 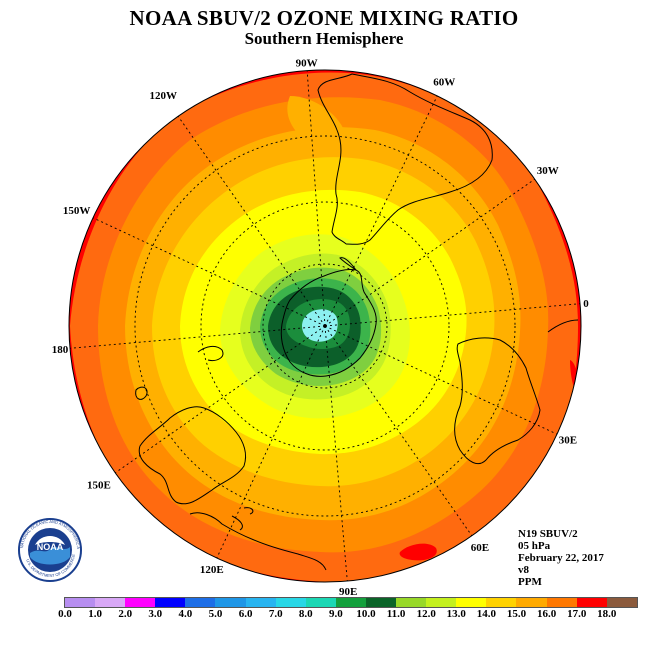 I want to click on coast-new-zealand-south, so click(x=141, y=393).